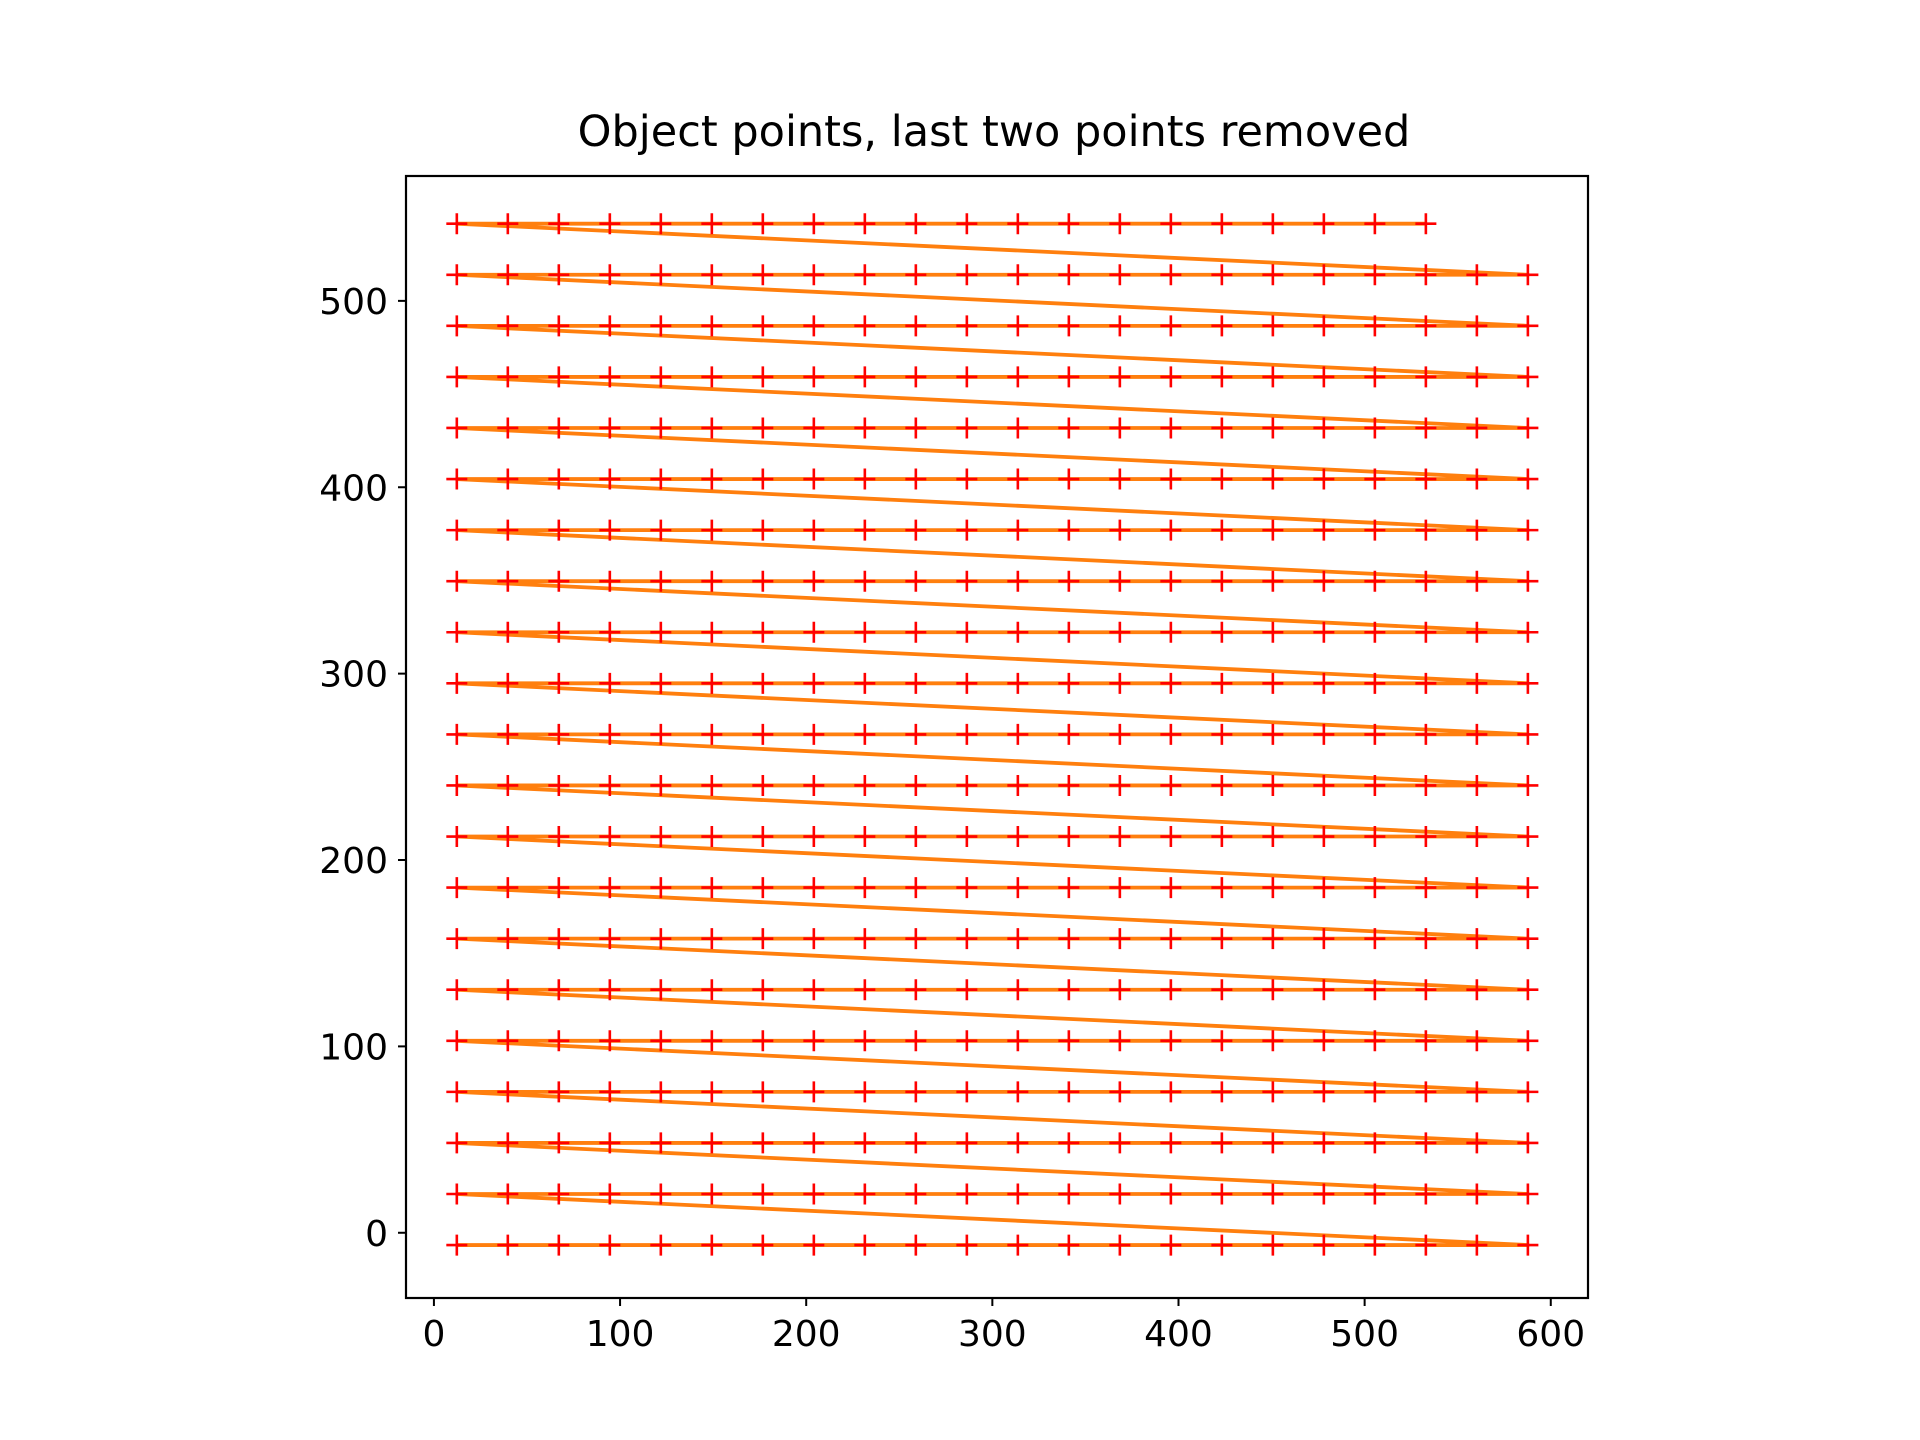 The width and height of the screenshot is (1920, 1440). What do you see at coordinates (994, 132) in the screenshot?
I see `chart-title: Object points, last two points removed` at bounding box center [994, 132].